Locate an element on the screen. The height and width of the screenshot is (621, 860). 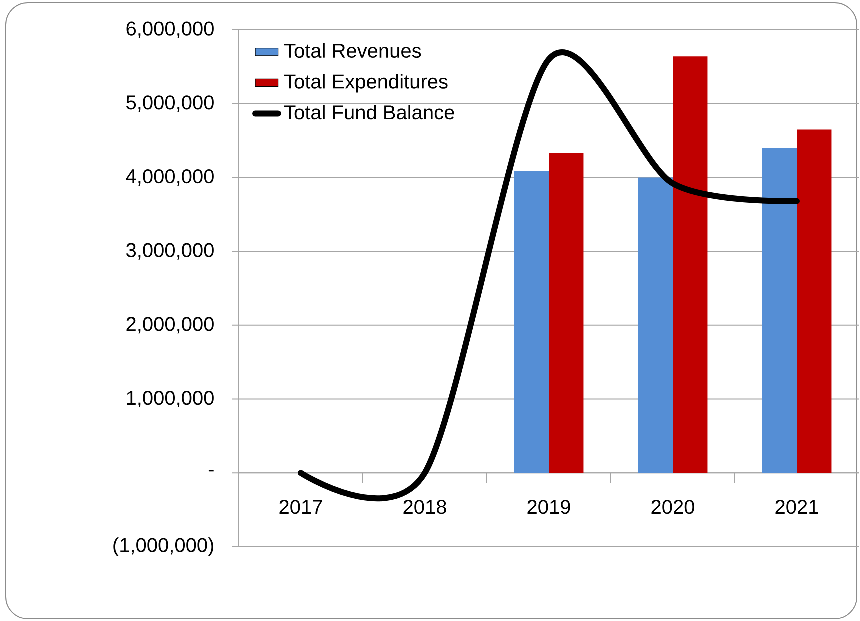
x-tick-label: 2021 is located at coordinates (797, 507).